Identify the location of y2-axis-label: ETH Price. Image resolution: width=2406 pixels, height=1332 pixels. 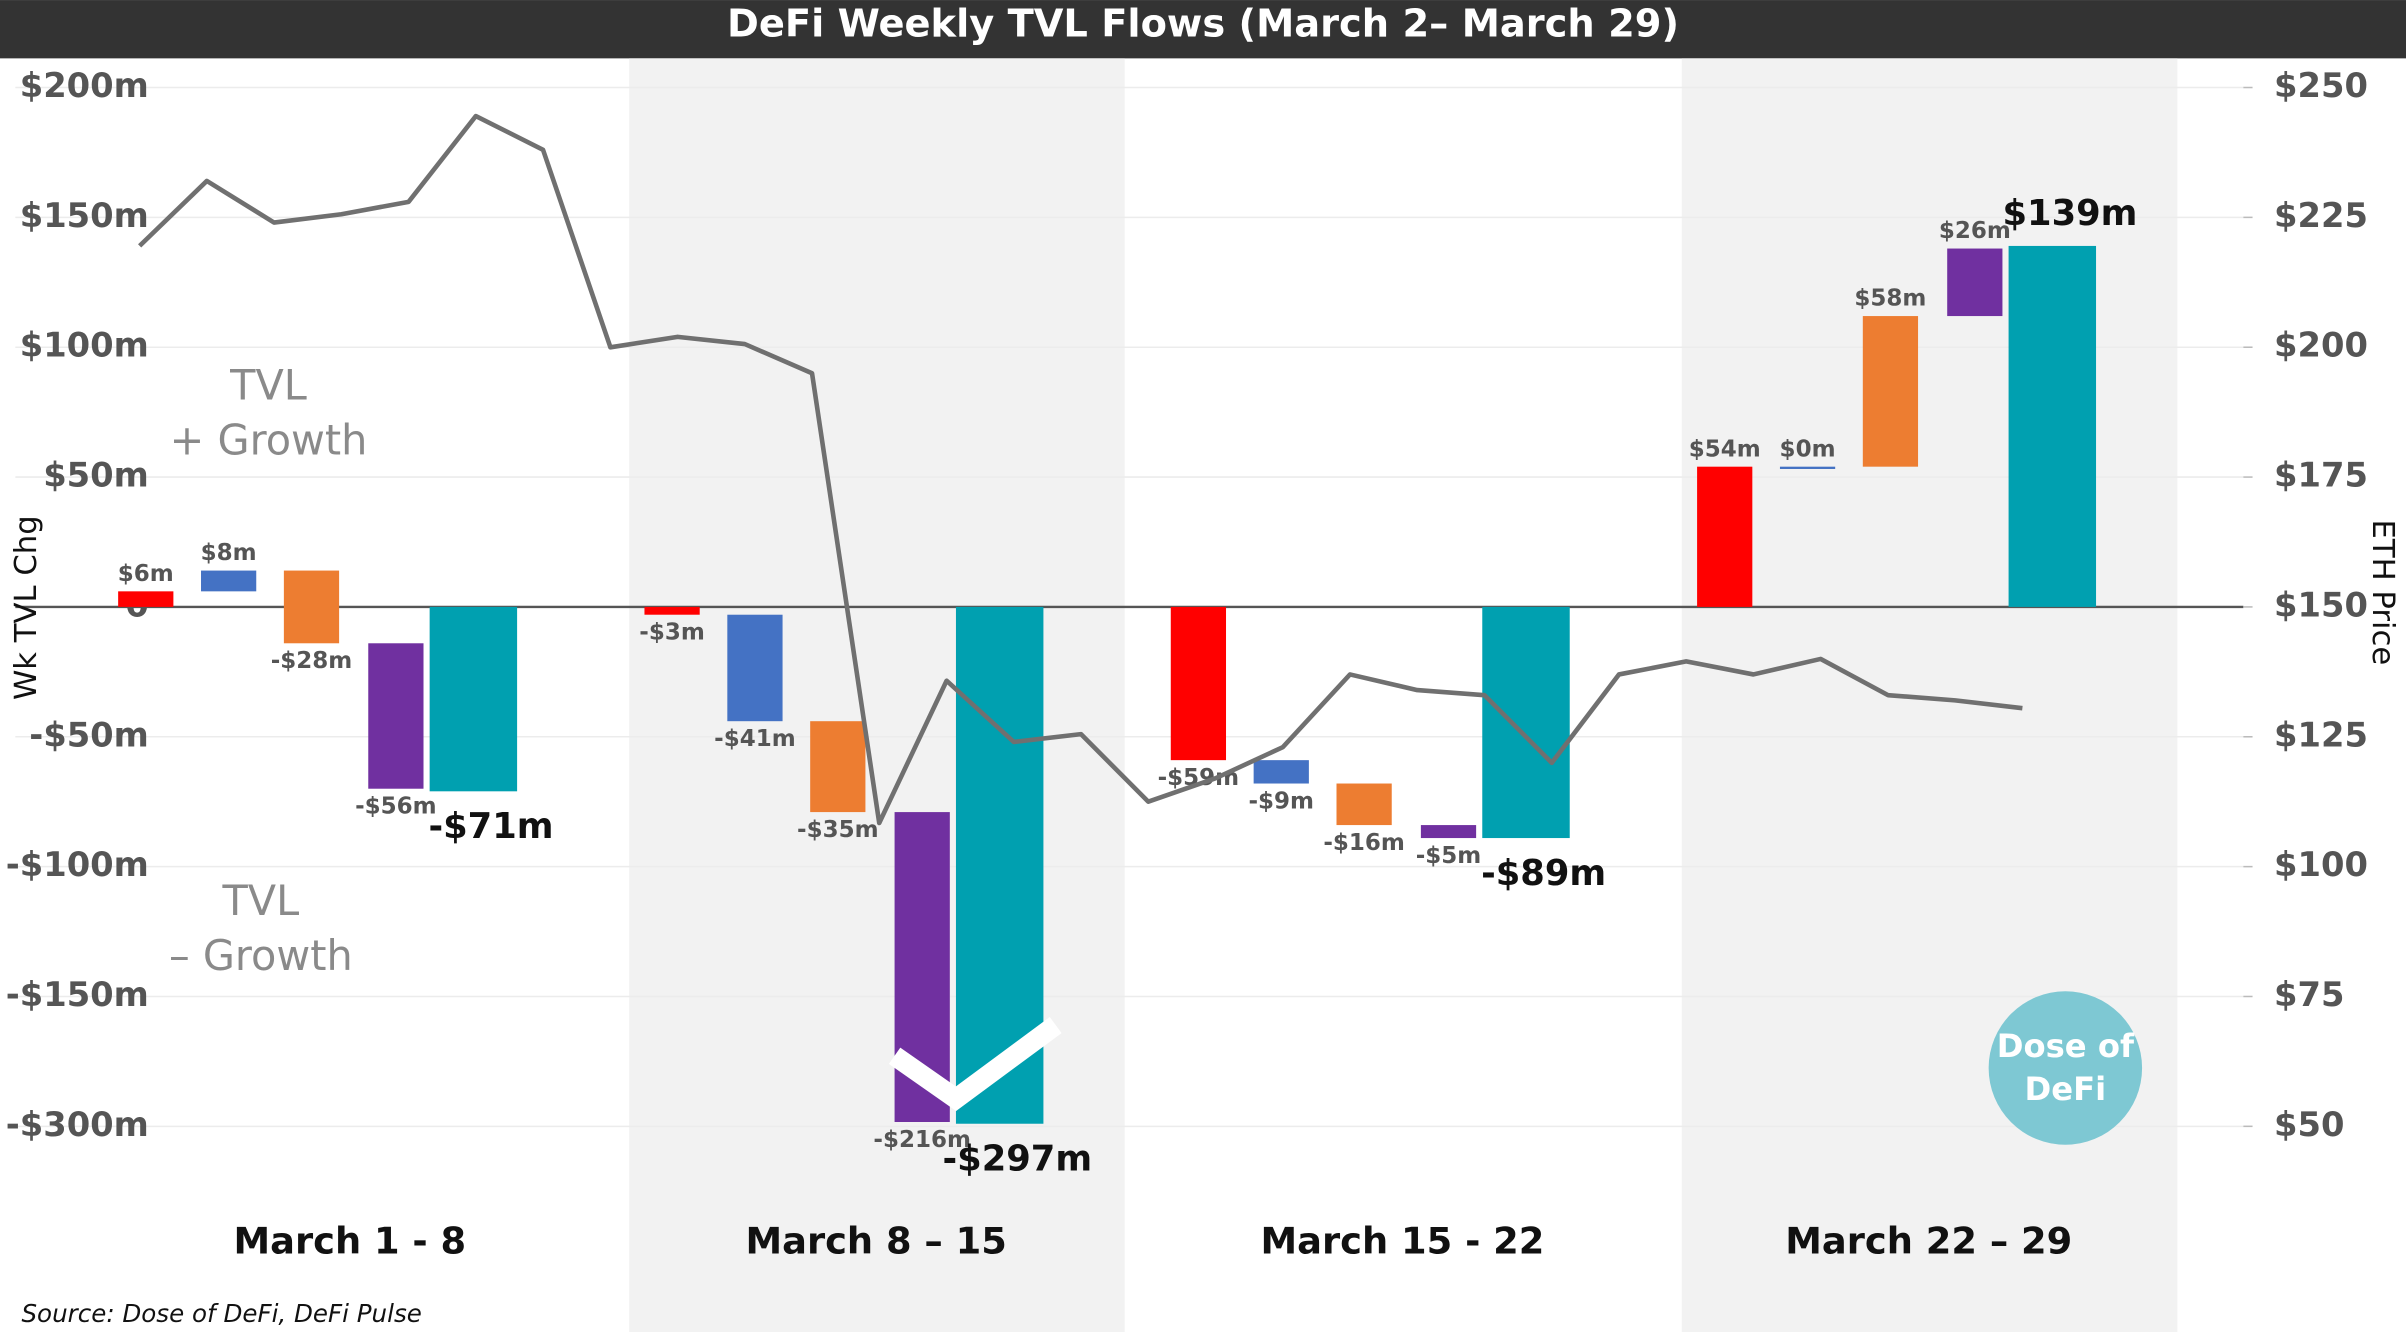
(2382, 592).